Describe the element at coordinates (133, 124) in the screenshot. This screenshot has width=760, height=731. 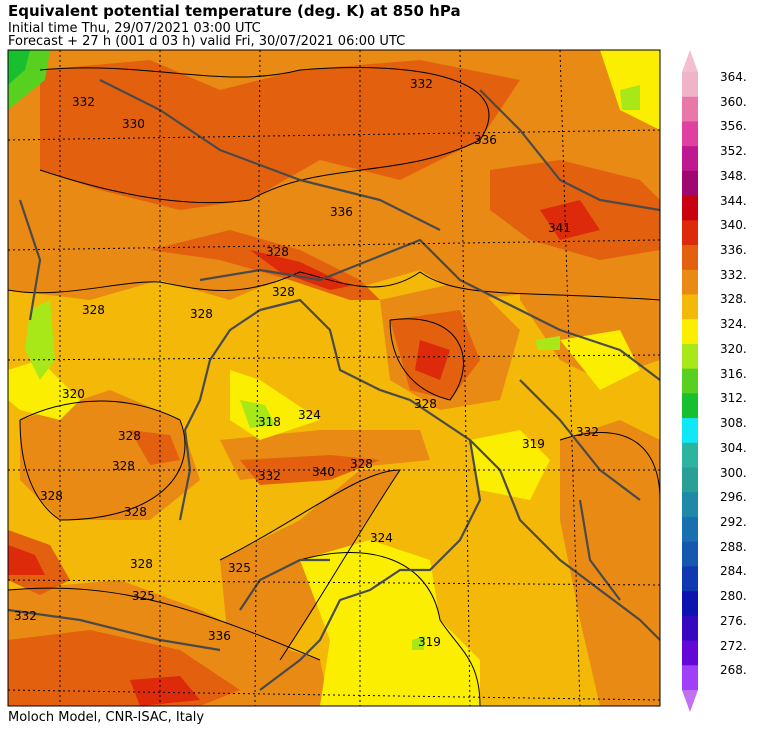
I see `contour-label: 330` at that location.